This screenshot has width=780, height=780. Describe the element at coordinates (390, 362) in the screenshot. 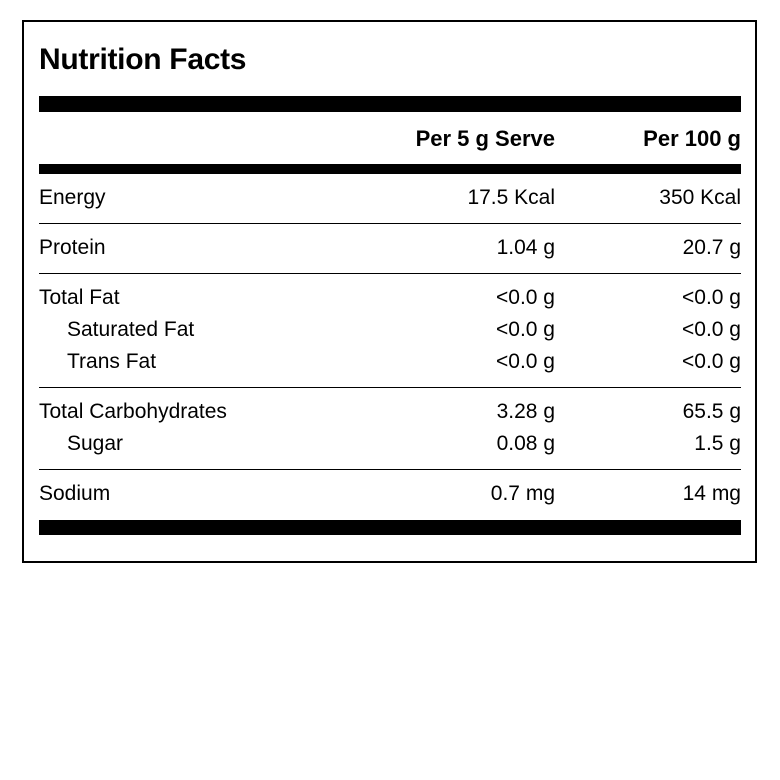

I see `nutrient-row-trans-fat: Trans Fat <0.0 g <0.0 g` at that location.